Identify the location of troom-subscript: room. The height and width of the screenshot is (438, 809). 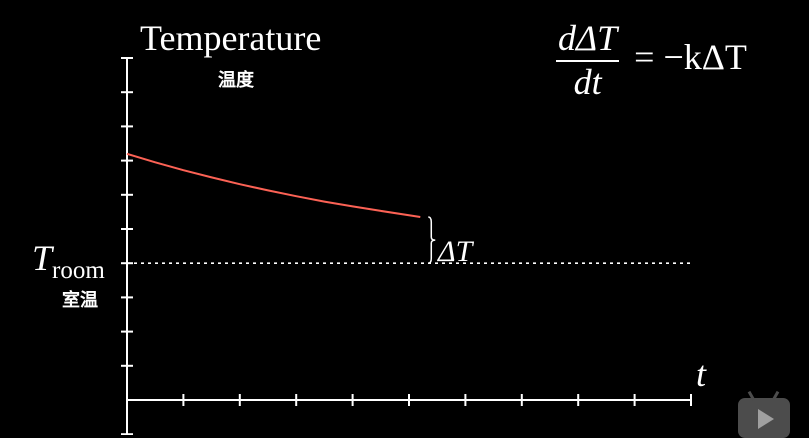
(78, 270).